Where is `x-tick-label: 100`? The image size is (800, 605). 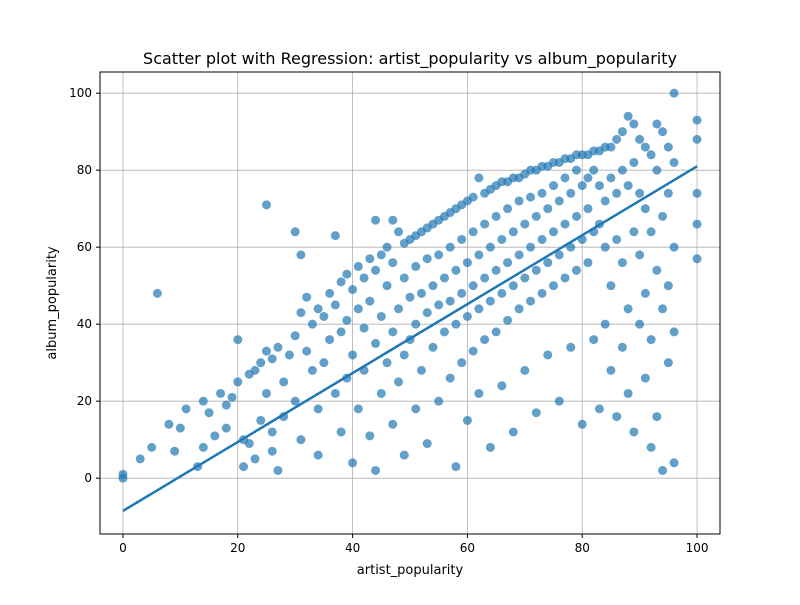
x-tick-label: 100 is located at coordinates (697, 548).